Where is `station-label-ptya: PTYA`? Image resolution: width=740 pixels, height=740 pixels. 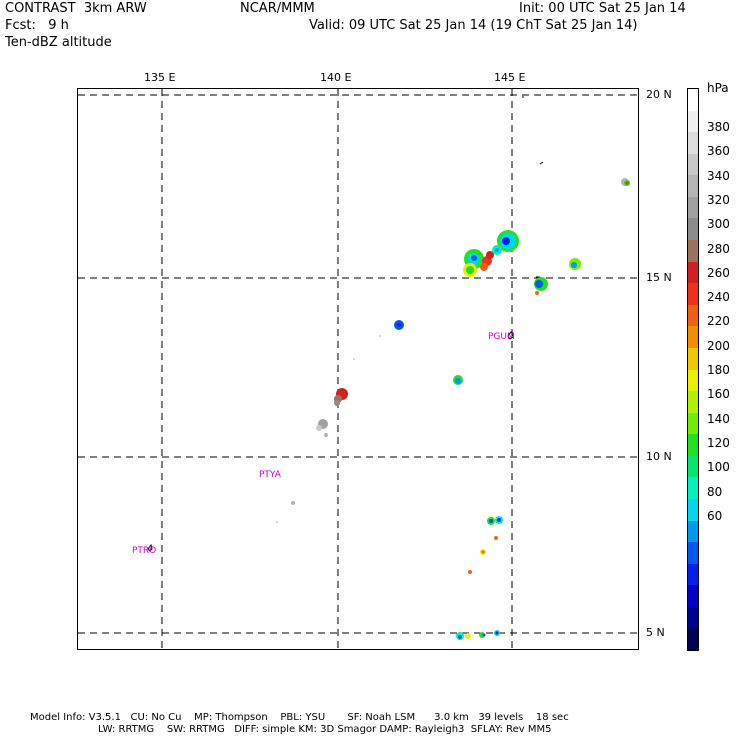 station-label-ptya: PTYA is located at coordinates (270, 475).